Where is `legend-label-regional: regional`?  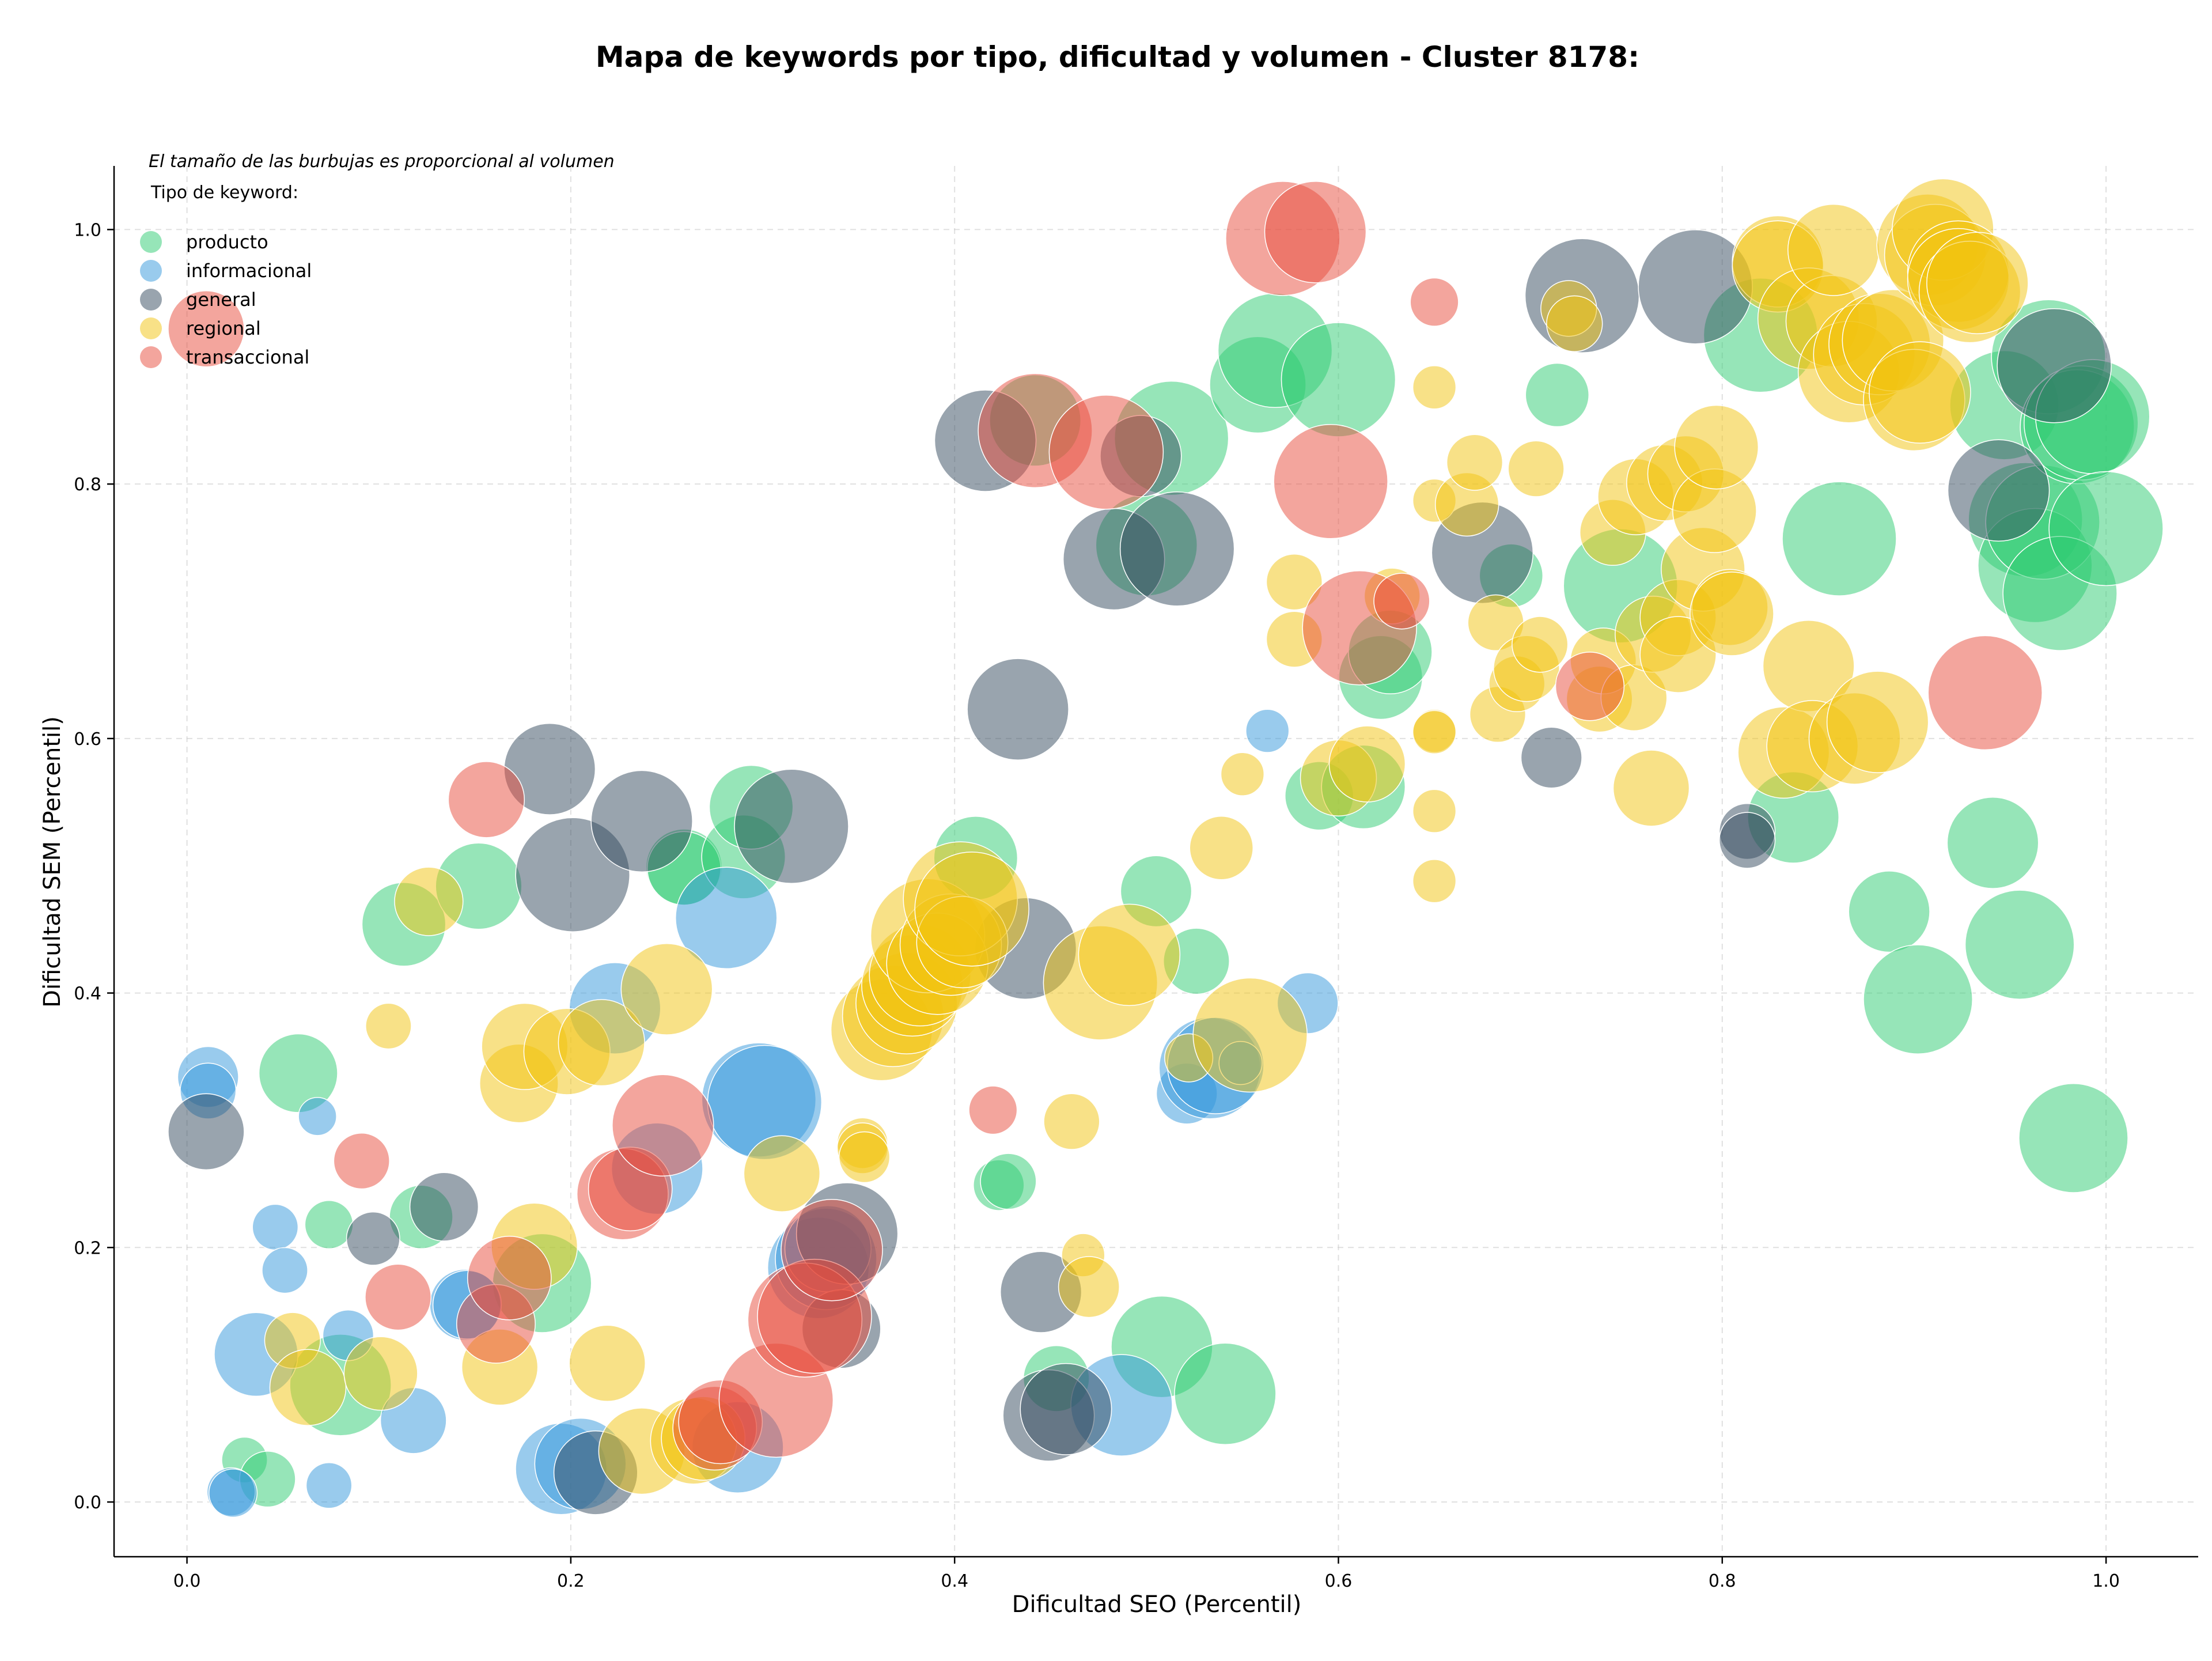
legend-label-regional: regional is located at coordinates (223, 328).